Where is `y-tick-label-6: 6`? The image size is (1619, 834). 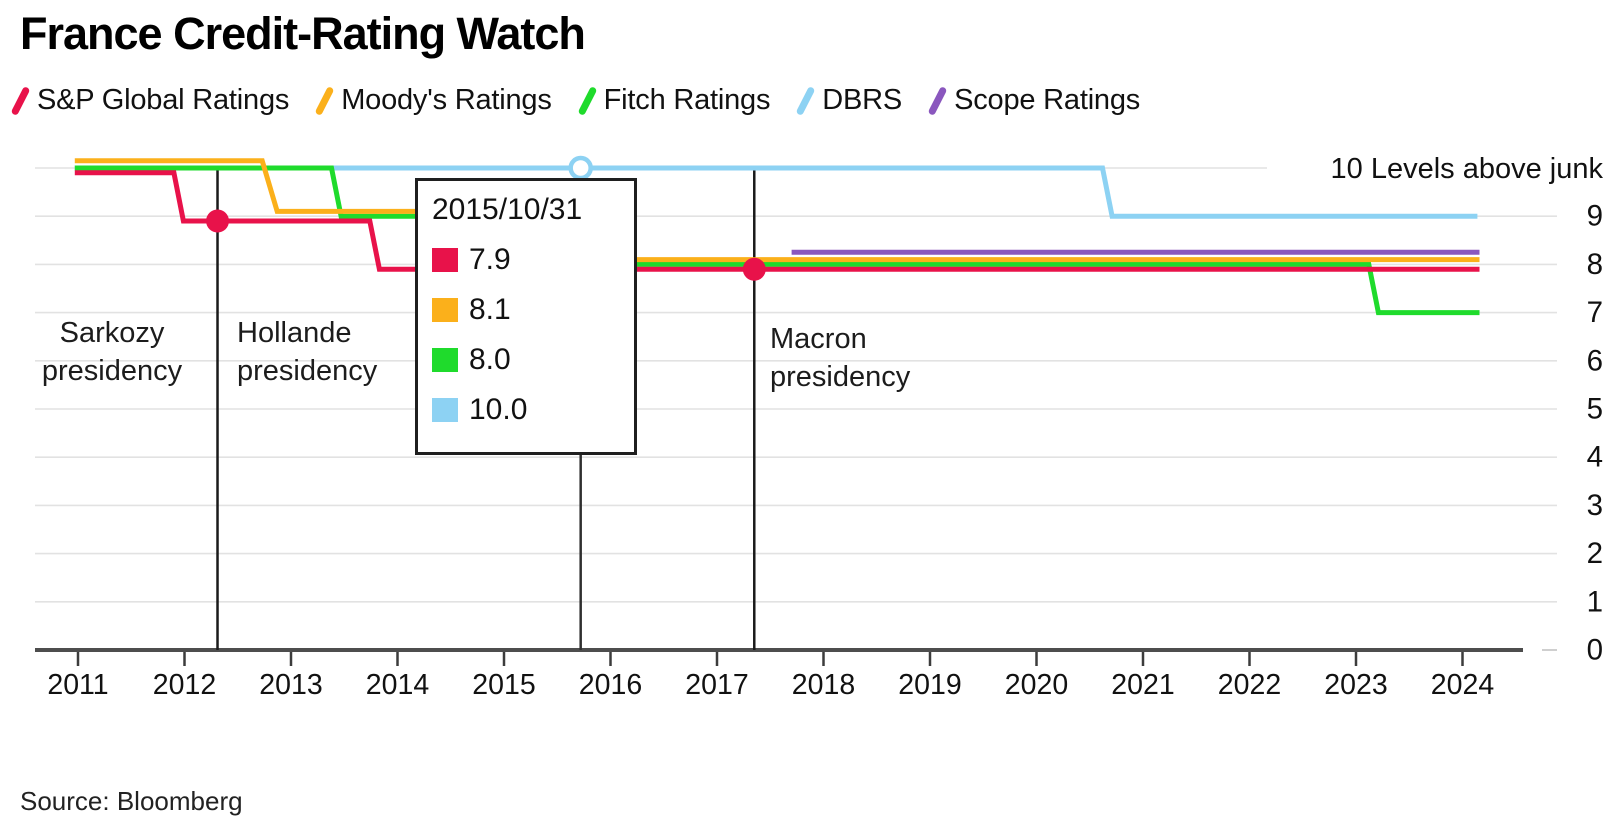
y-tick-label-6: 6 is located at coordinates (1595, 360).